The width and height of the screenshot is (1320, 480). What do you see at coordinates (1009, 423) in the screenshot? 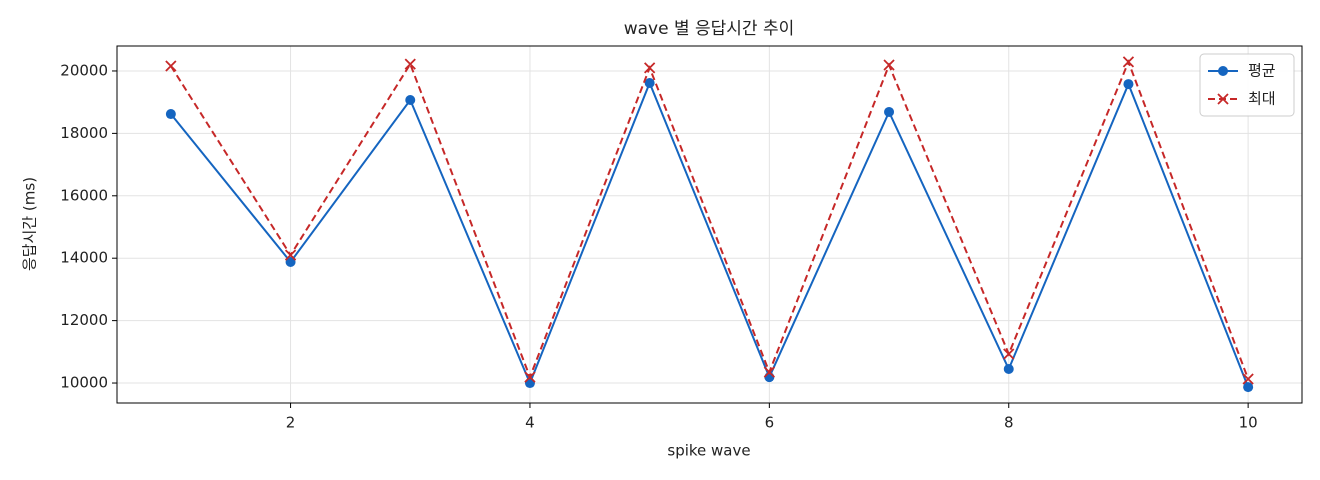
I see `x-tick-label: 8` at bounding box center [1009, 423].